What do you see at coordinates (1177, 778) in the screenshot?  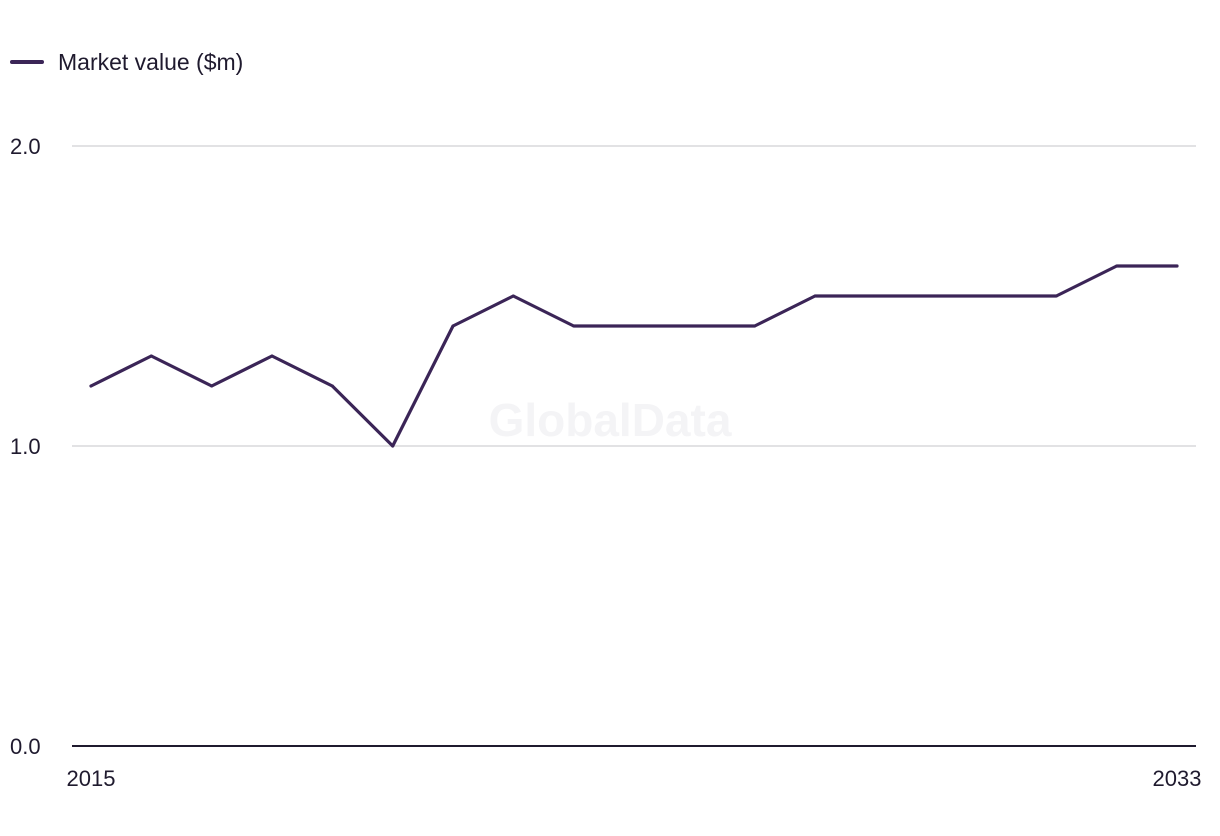 I see `x-tick-label: 2033` at bounding box center [1177, 778].